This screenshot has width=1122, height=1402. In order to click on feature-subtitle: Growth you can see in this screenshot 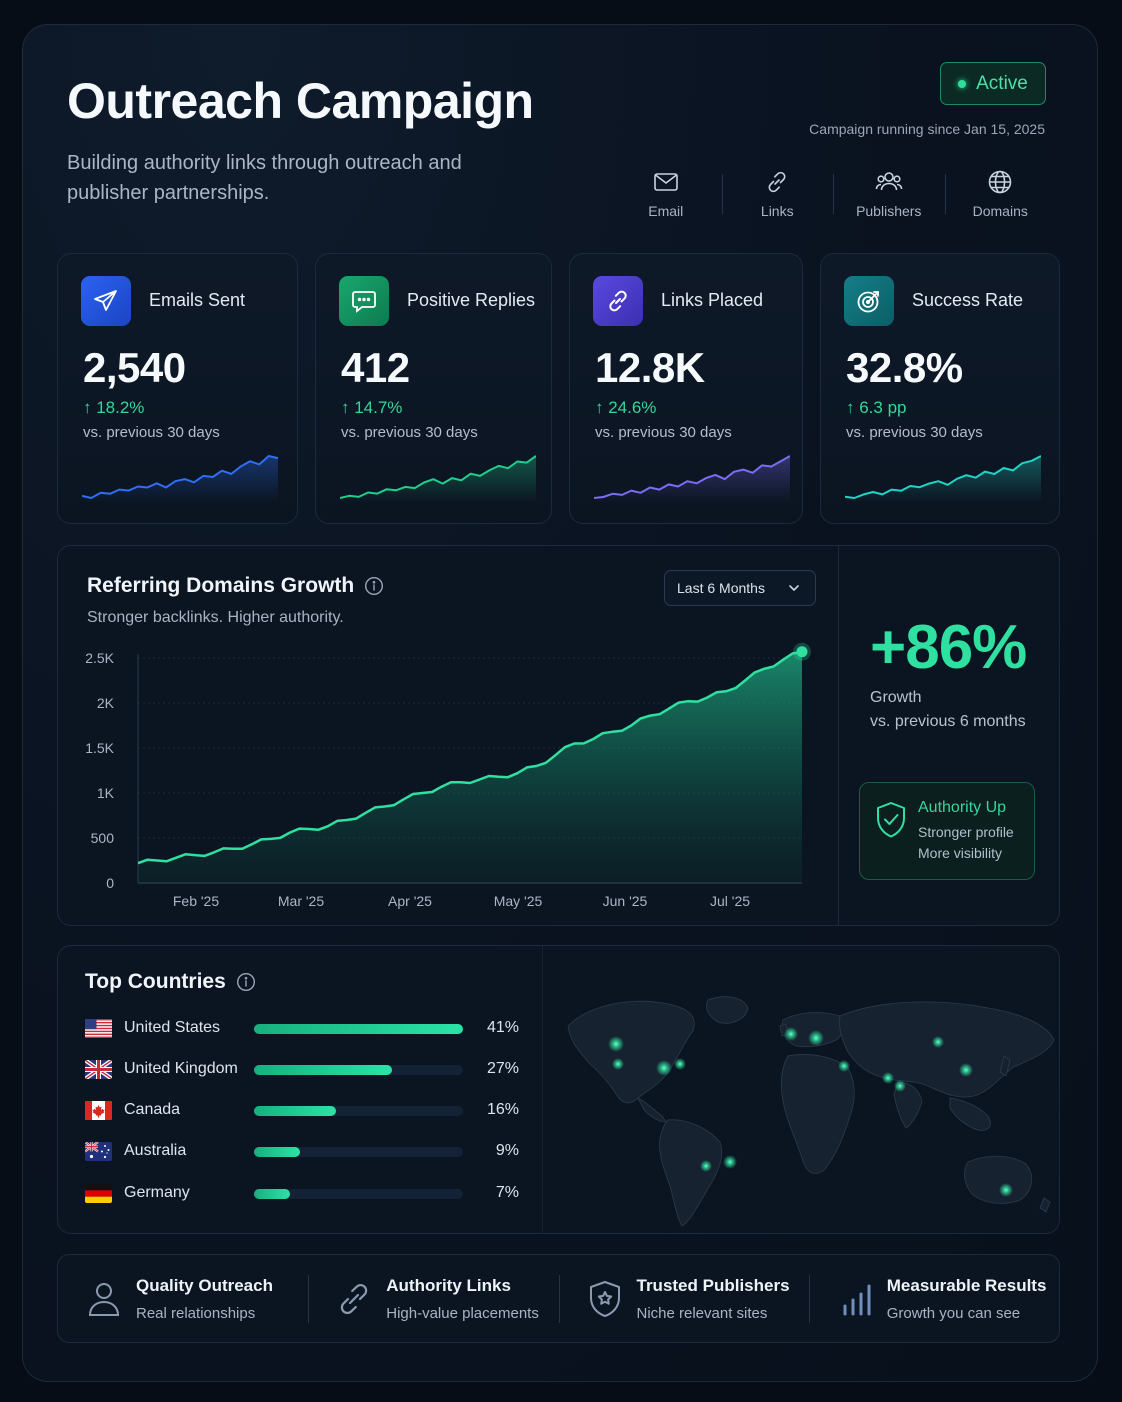, I will do `click(953, 1313)`.